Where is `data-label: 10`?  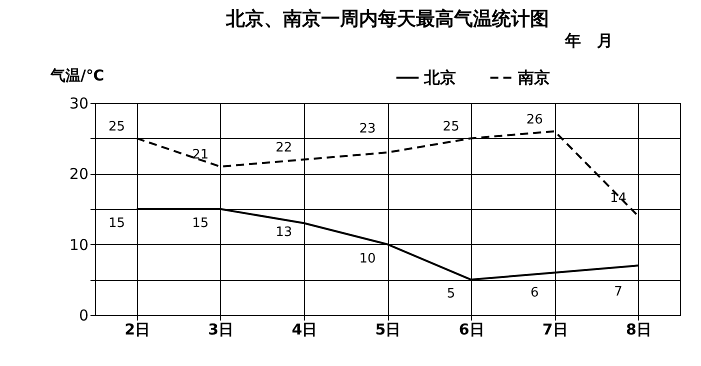
data-label: 10 is located at coordinates (367, 258).